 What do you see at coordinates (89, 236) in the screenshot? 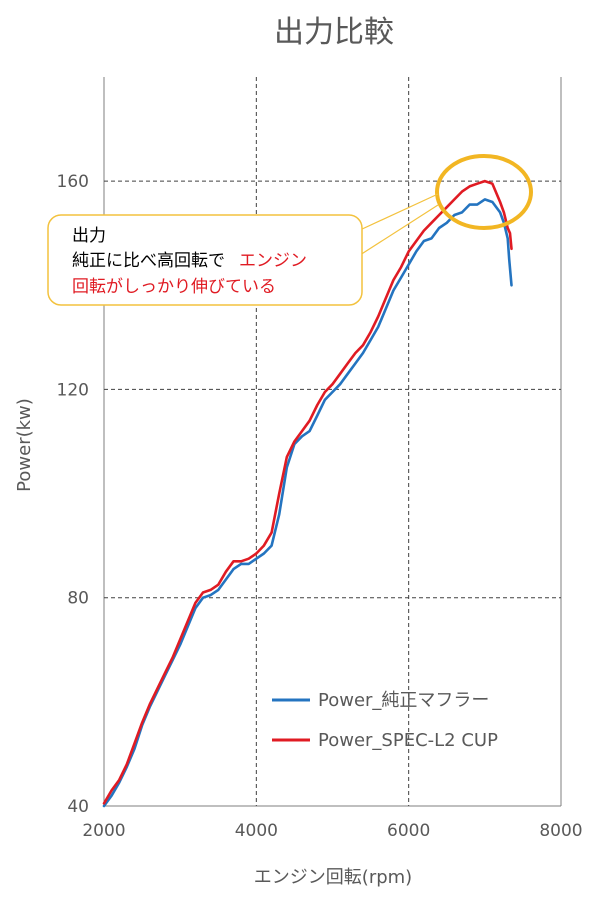
I see `callout-line-1: 出力` at bounding box center [89, 236].